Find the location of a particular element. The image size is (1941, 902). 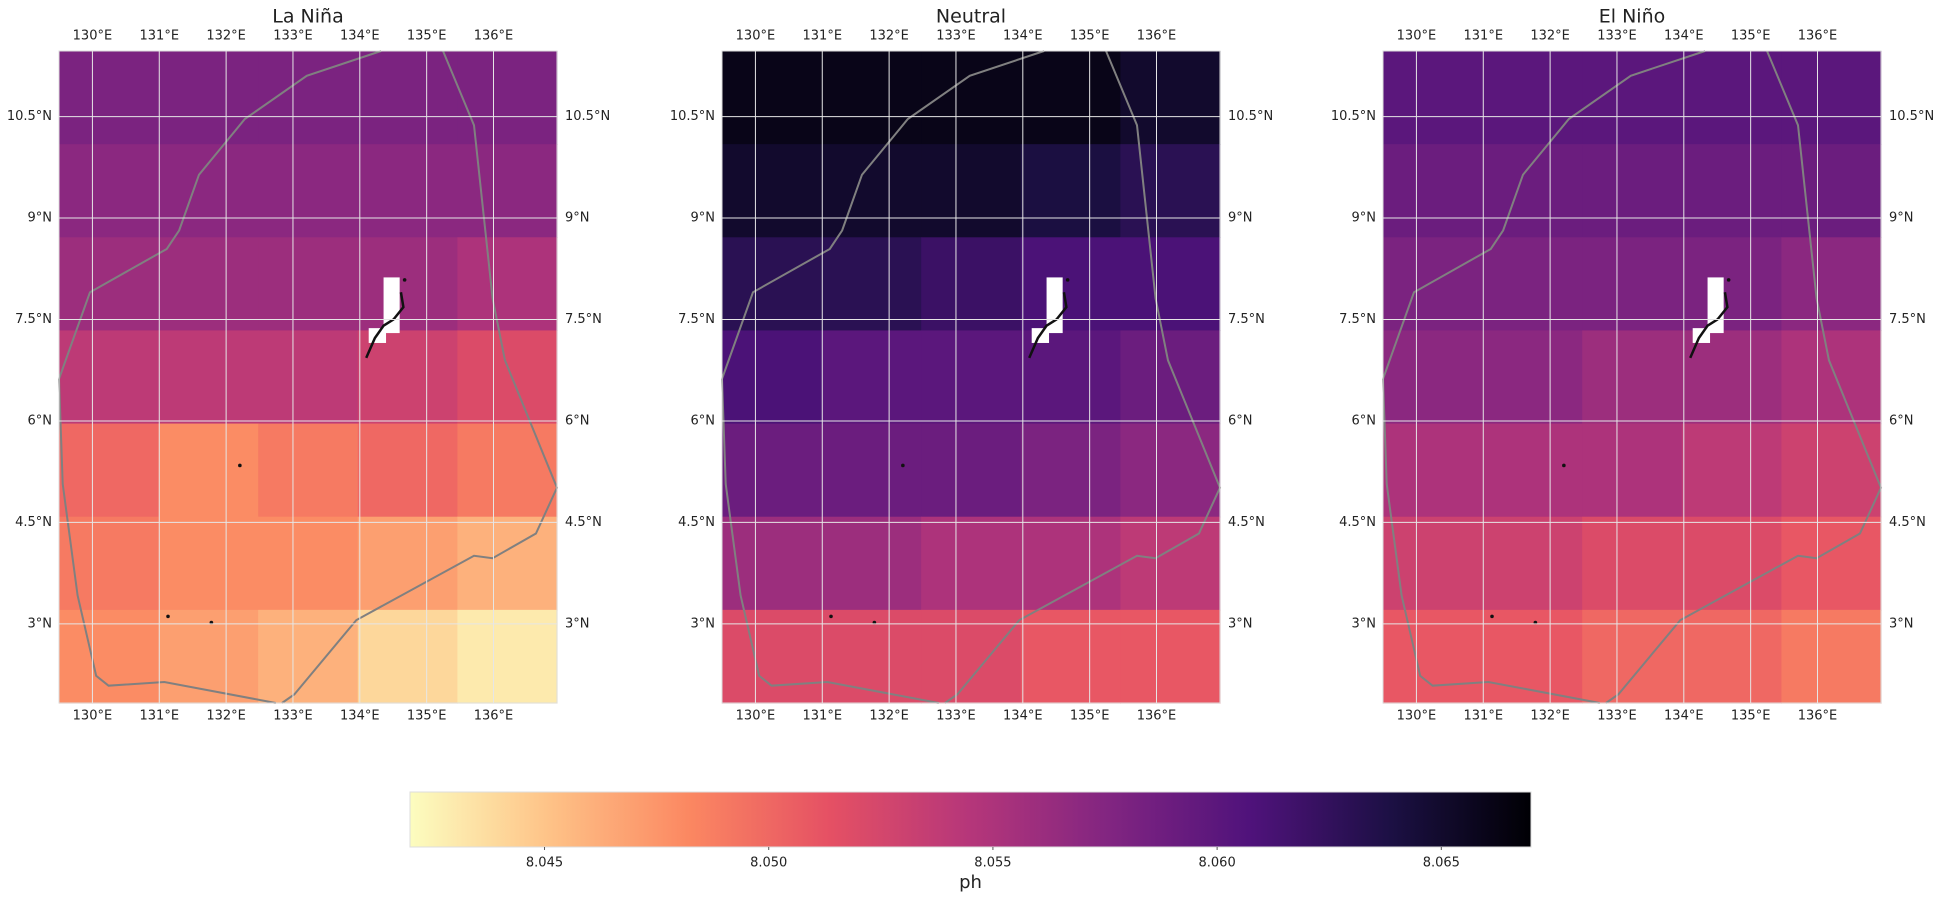

colorbar-tick-label: 8.045 is located at coordinates (544, 863).